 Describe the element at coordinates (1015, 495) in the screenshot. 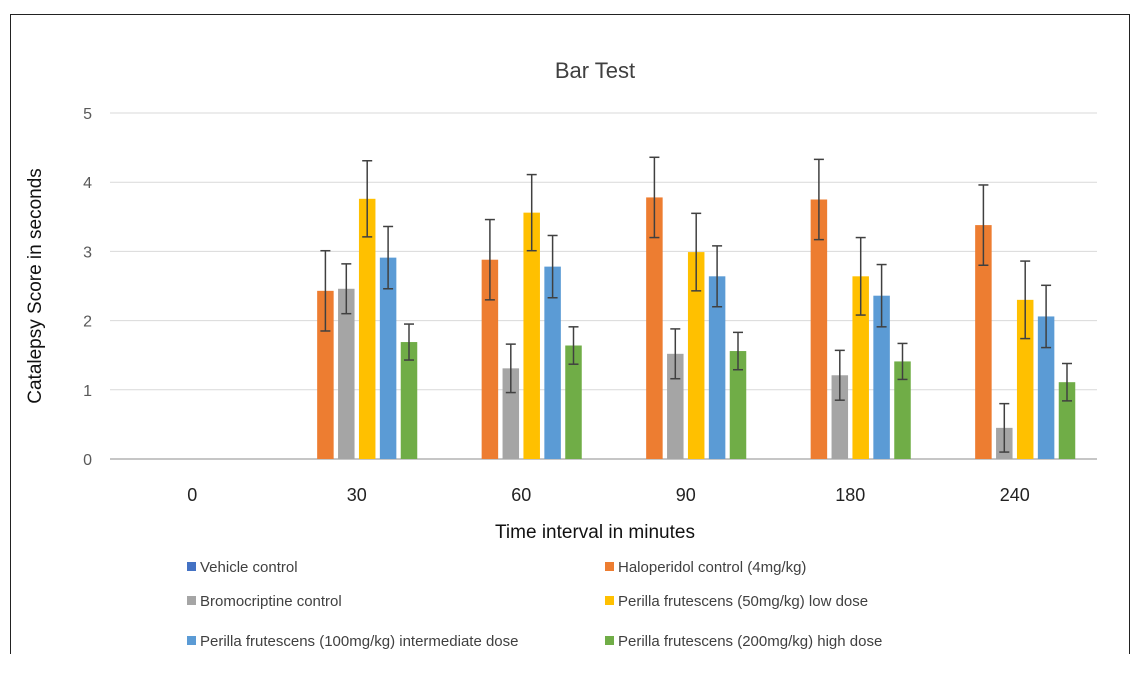

I see `x-tick-label: 240` at that location.